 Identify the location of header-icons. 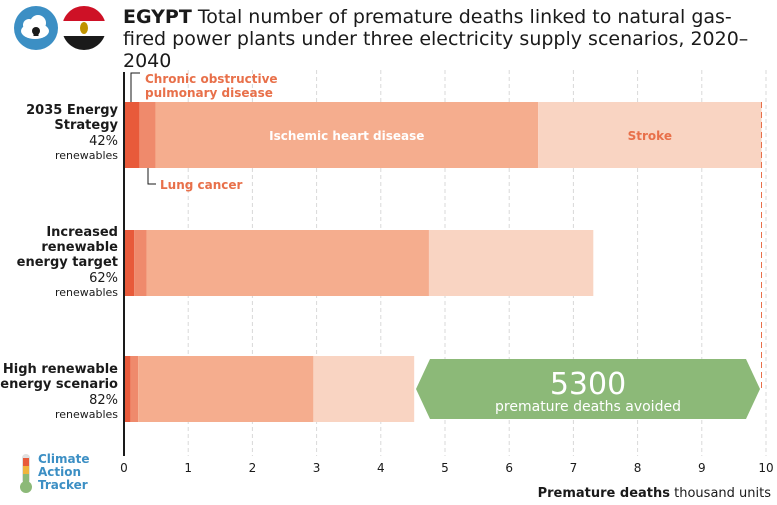
(60, 28).